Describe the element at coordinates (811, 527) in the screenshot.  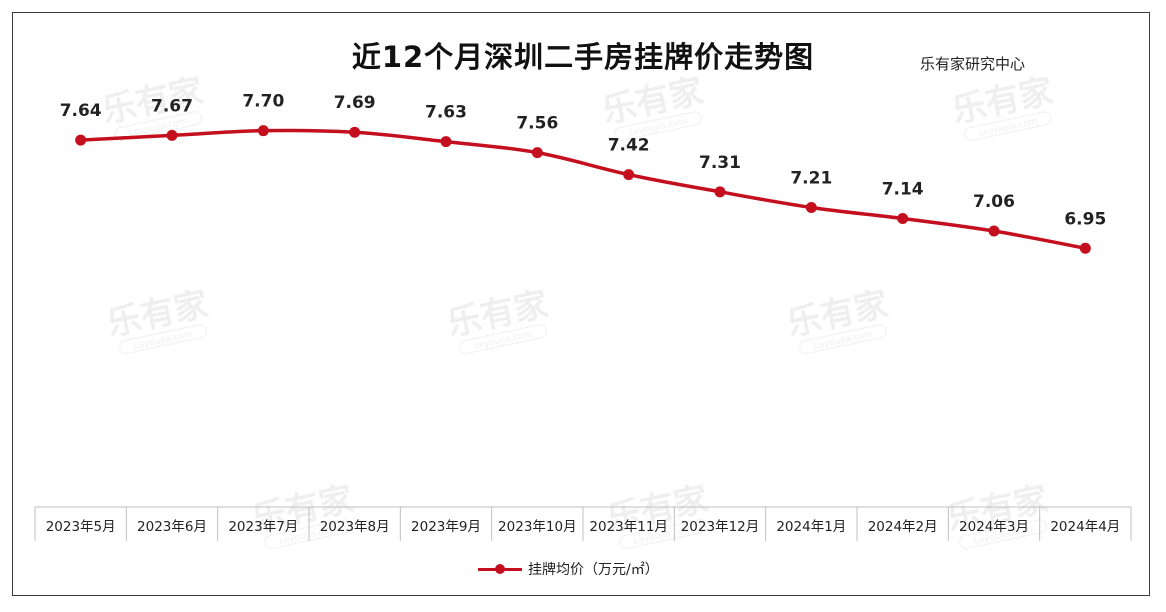
I see `x-tick-label: 2024年1月` at that location.